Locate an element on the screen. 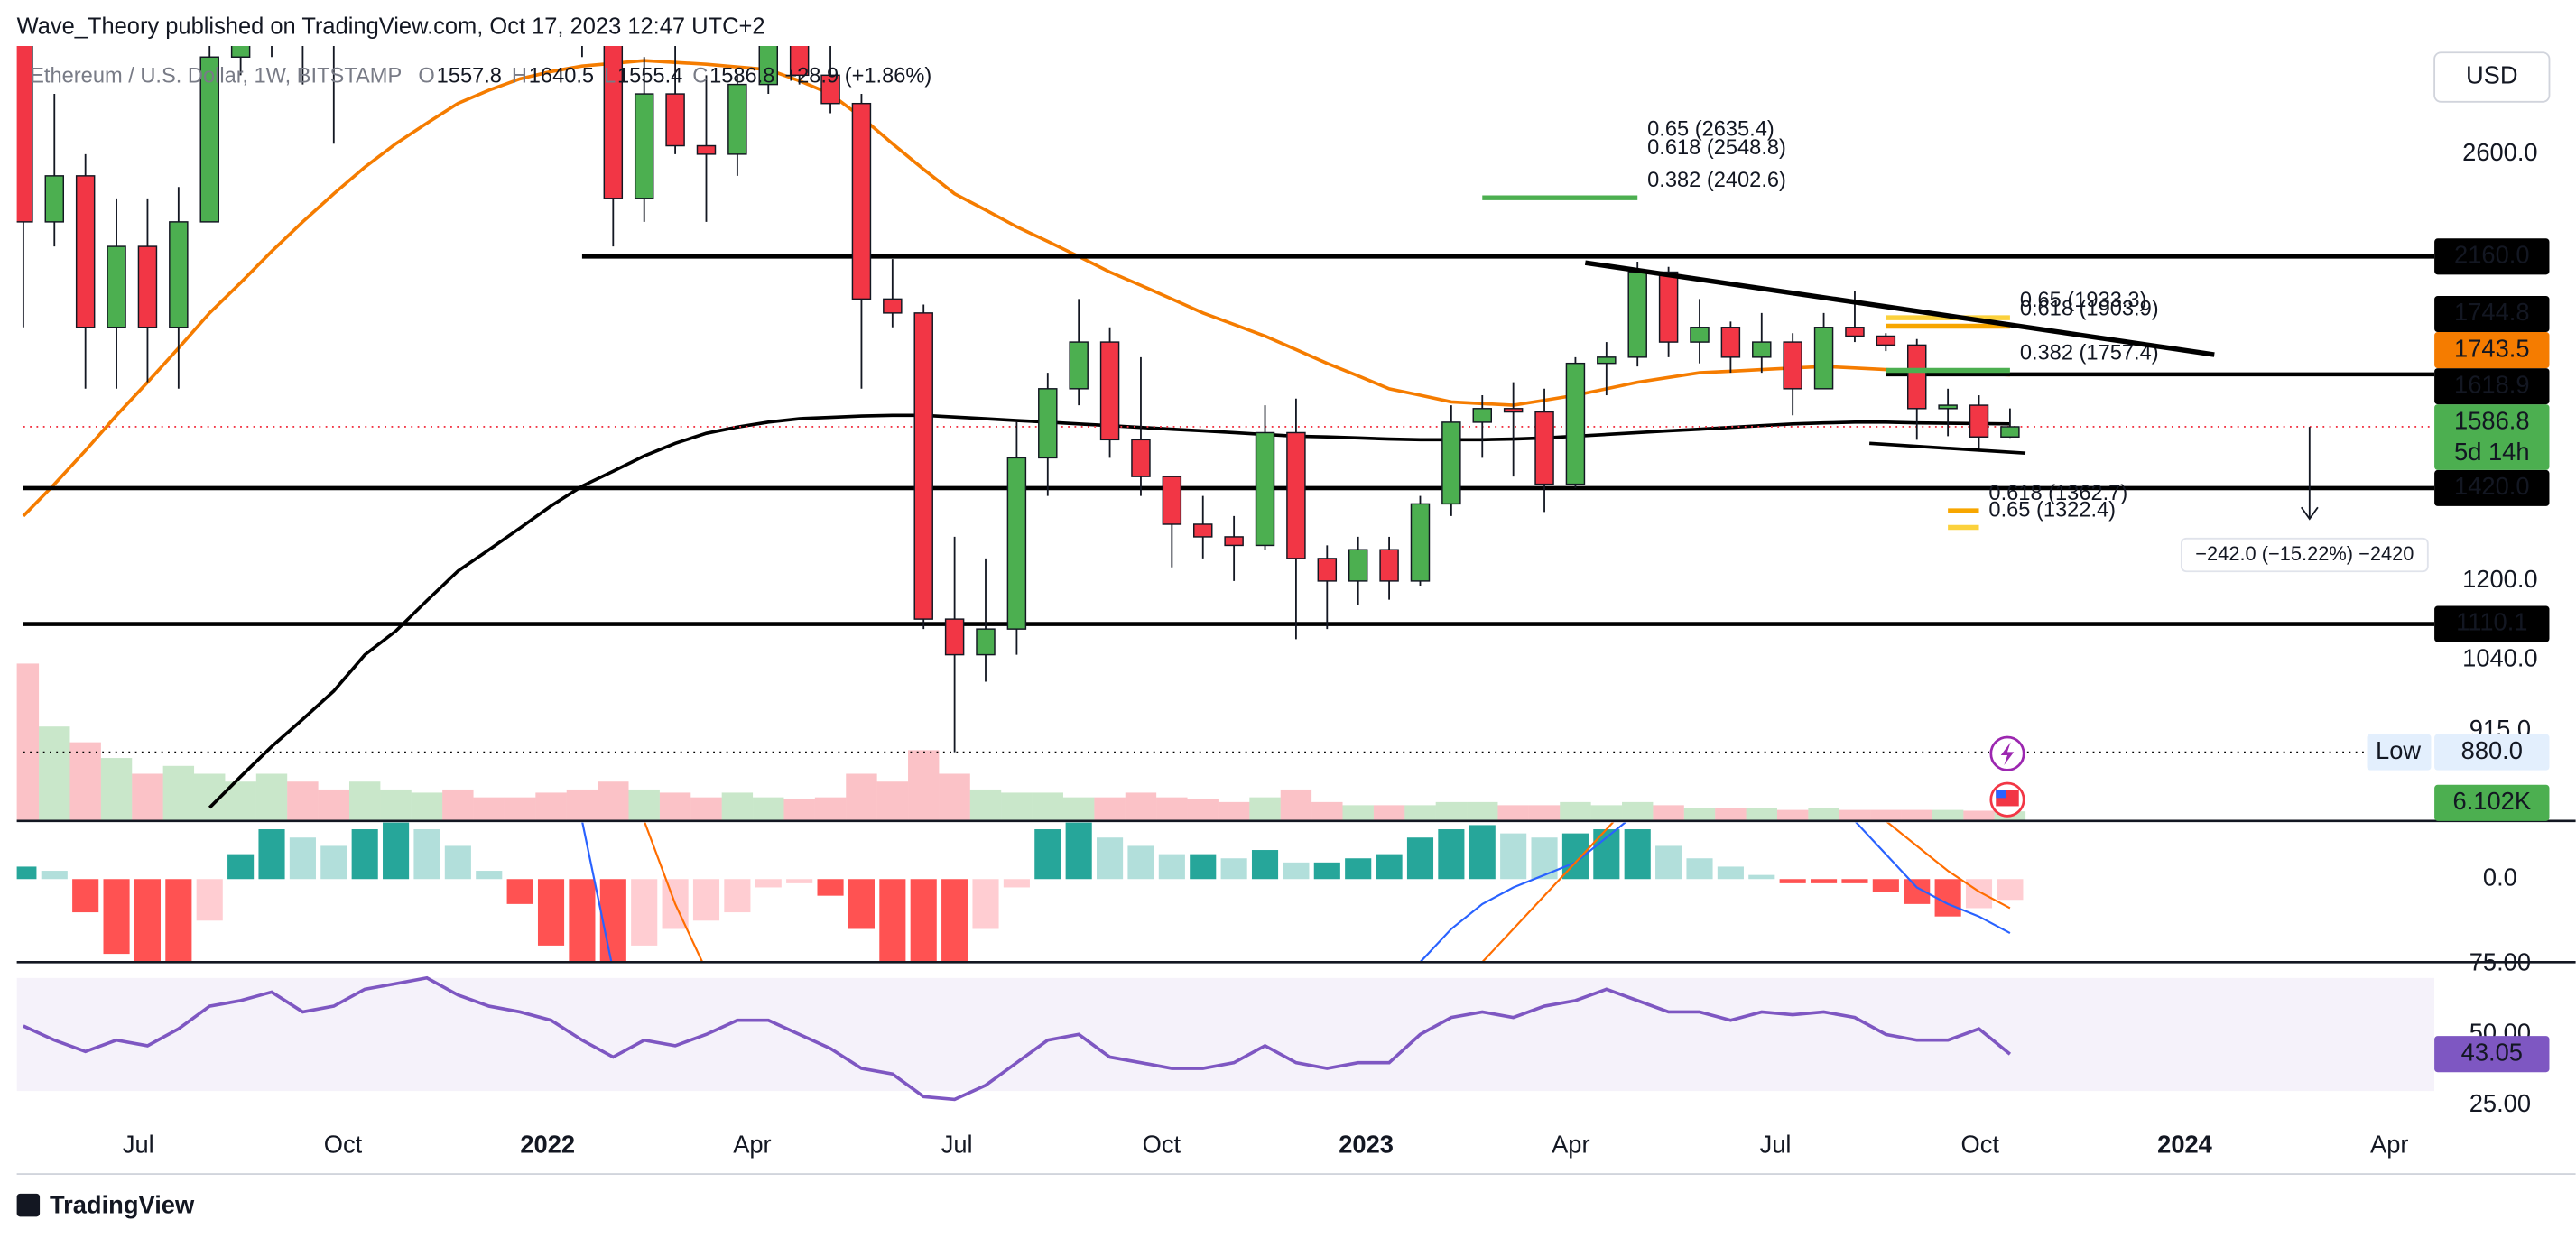  measure-label: −242.0 (−15.22%) −2420 is located at coordinates (2304, 554).